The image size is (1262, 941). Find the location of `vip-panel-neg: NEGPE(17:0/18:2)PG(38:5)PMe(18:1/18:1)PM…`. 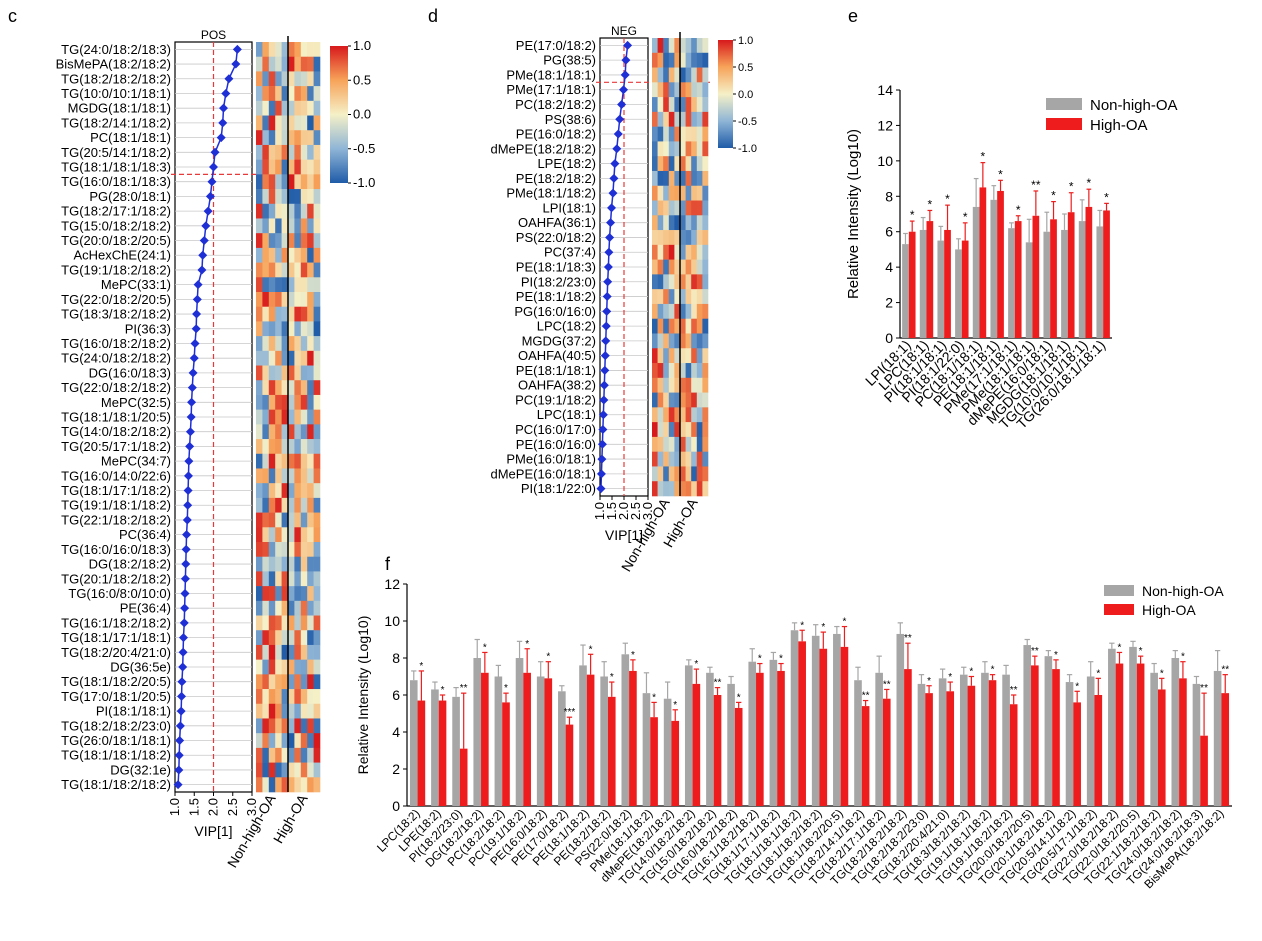

vip-panel-neg: NEGPE(17:0/18:2)PG(38:5)PMe(18:1/18:1)PM… is located at coordinates (623, 299).